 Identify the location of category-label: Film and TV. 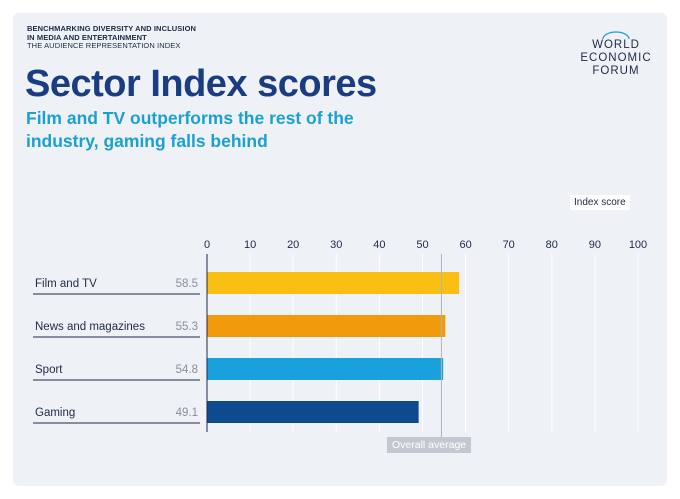
(66, 284).